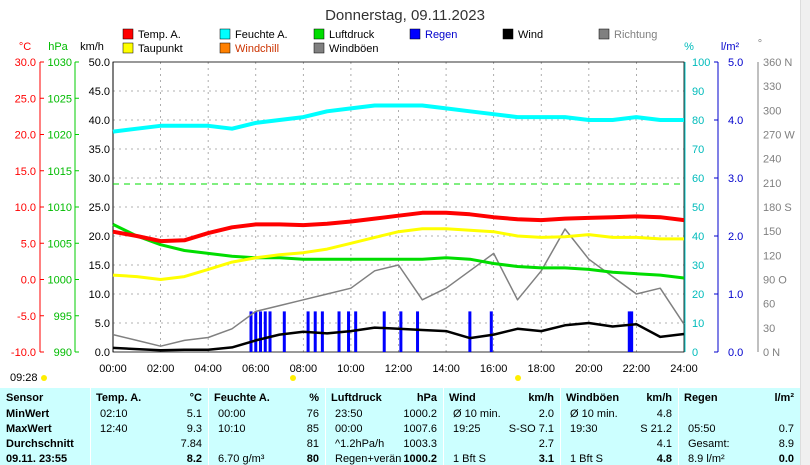 This screenshot has height=465, width=810. What do you see at coordinates (420, 414) in the screenshot?
I see `table-cell-value: 1000.2` at bounding box center [420, 414].